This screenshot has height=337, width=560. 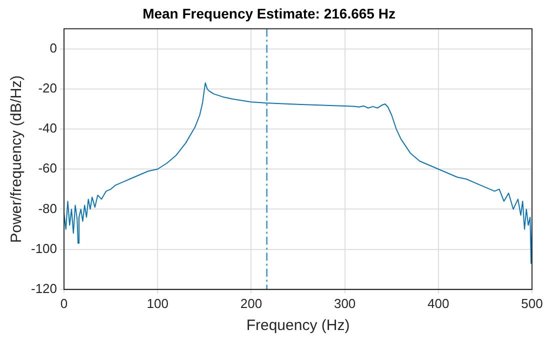 What do you see at coordinates (345, 303) in the screenshot?
I see `x-tick-label: 300` at bounding box center [345, 303].